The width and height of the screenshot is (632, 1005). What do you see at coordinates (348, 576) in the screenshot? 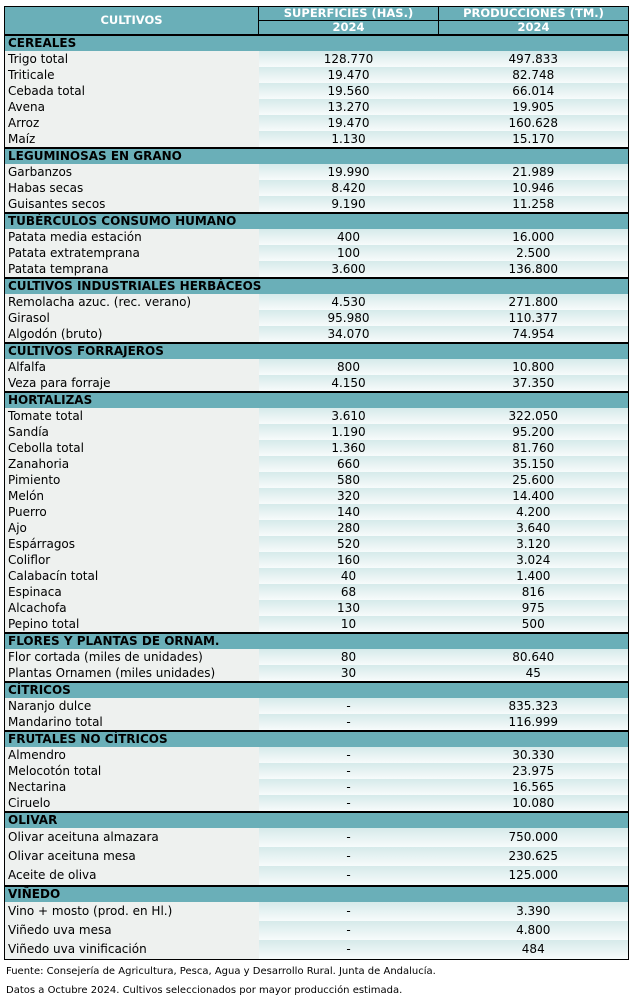
I see `surface-value: 40` at bounding box center [348, 576].